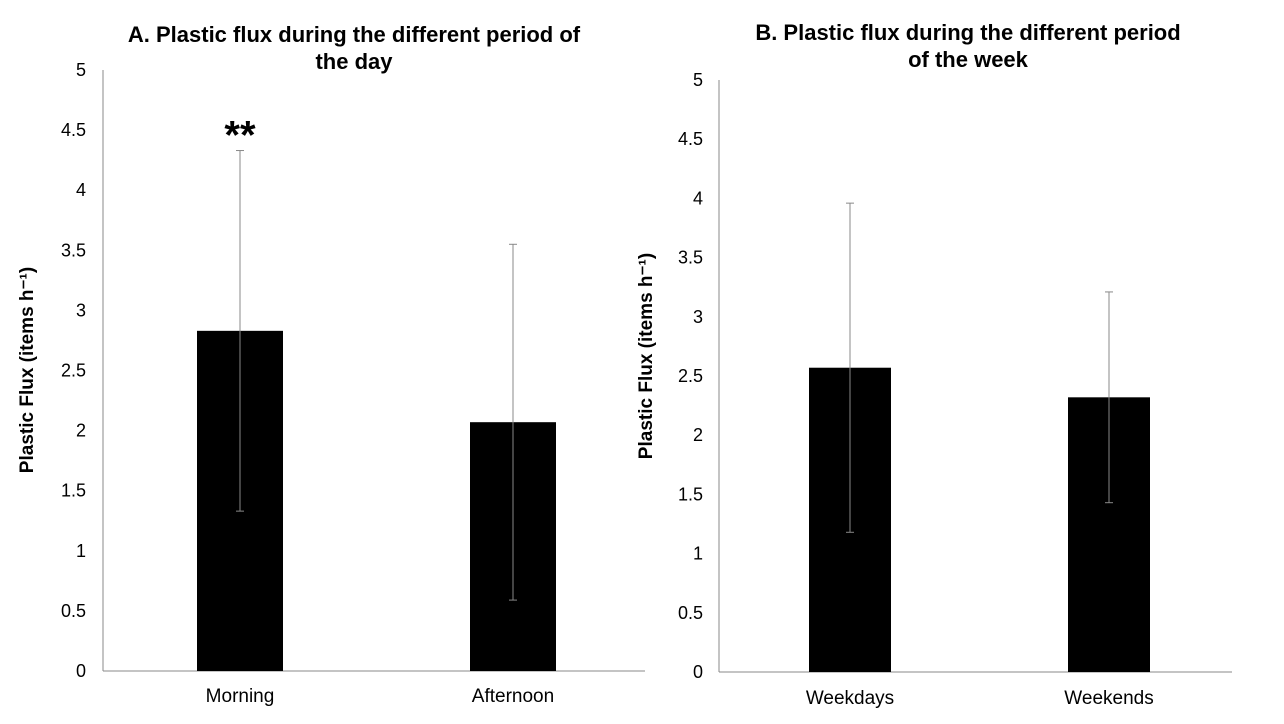 This screenshot has height=724, width=1284. Describe the element at coordinates (354, 61) in the screenshot. I see `panel-a-title-line-2: the day` at that location.